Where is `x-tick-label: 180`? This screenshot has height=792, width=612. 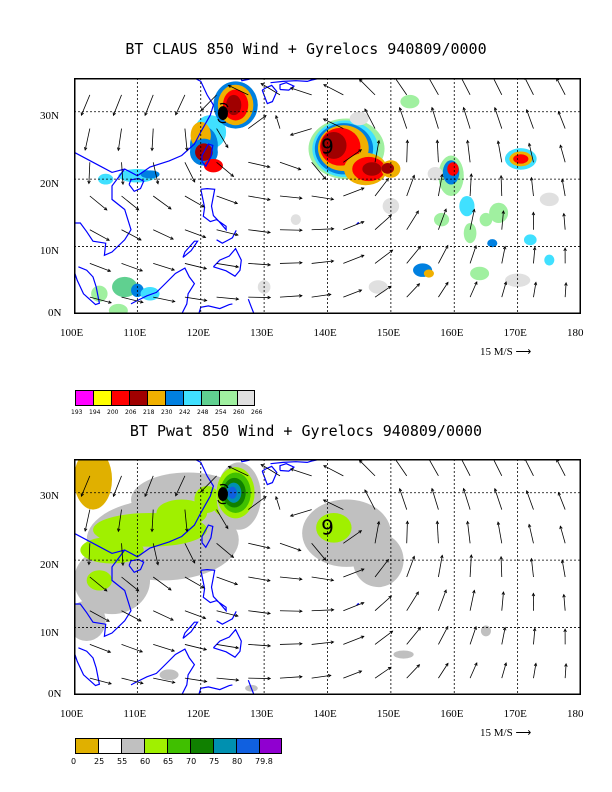
x-tick-label: 180 is located at coordinates (575, 714).